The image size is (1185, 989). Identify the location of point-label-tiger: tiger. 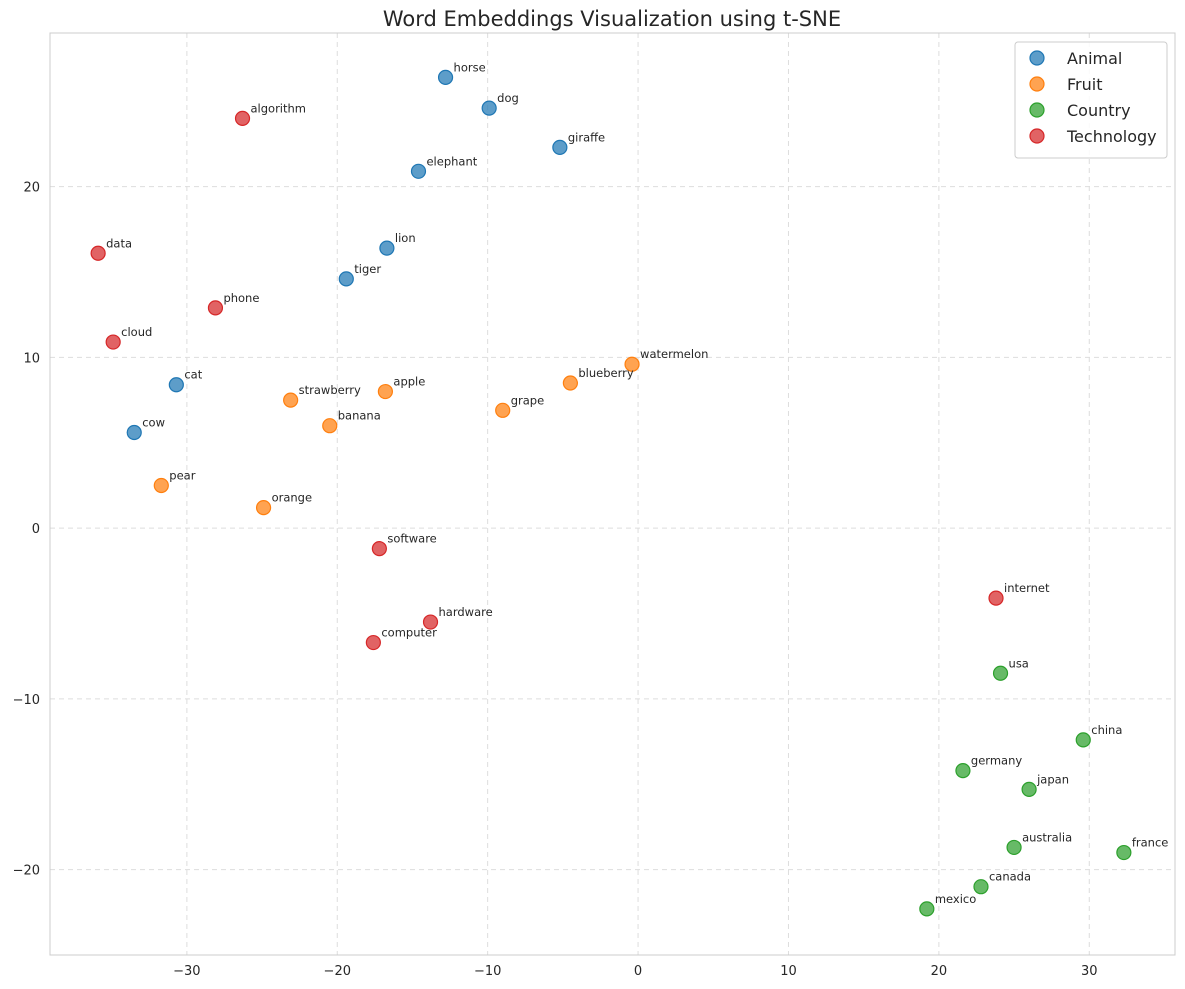
(367, 269).